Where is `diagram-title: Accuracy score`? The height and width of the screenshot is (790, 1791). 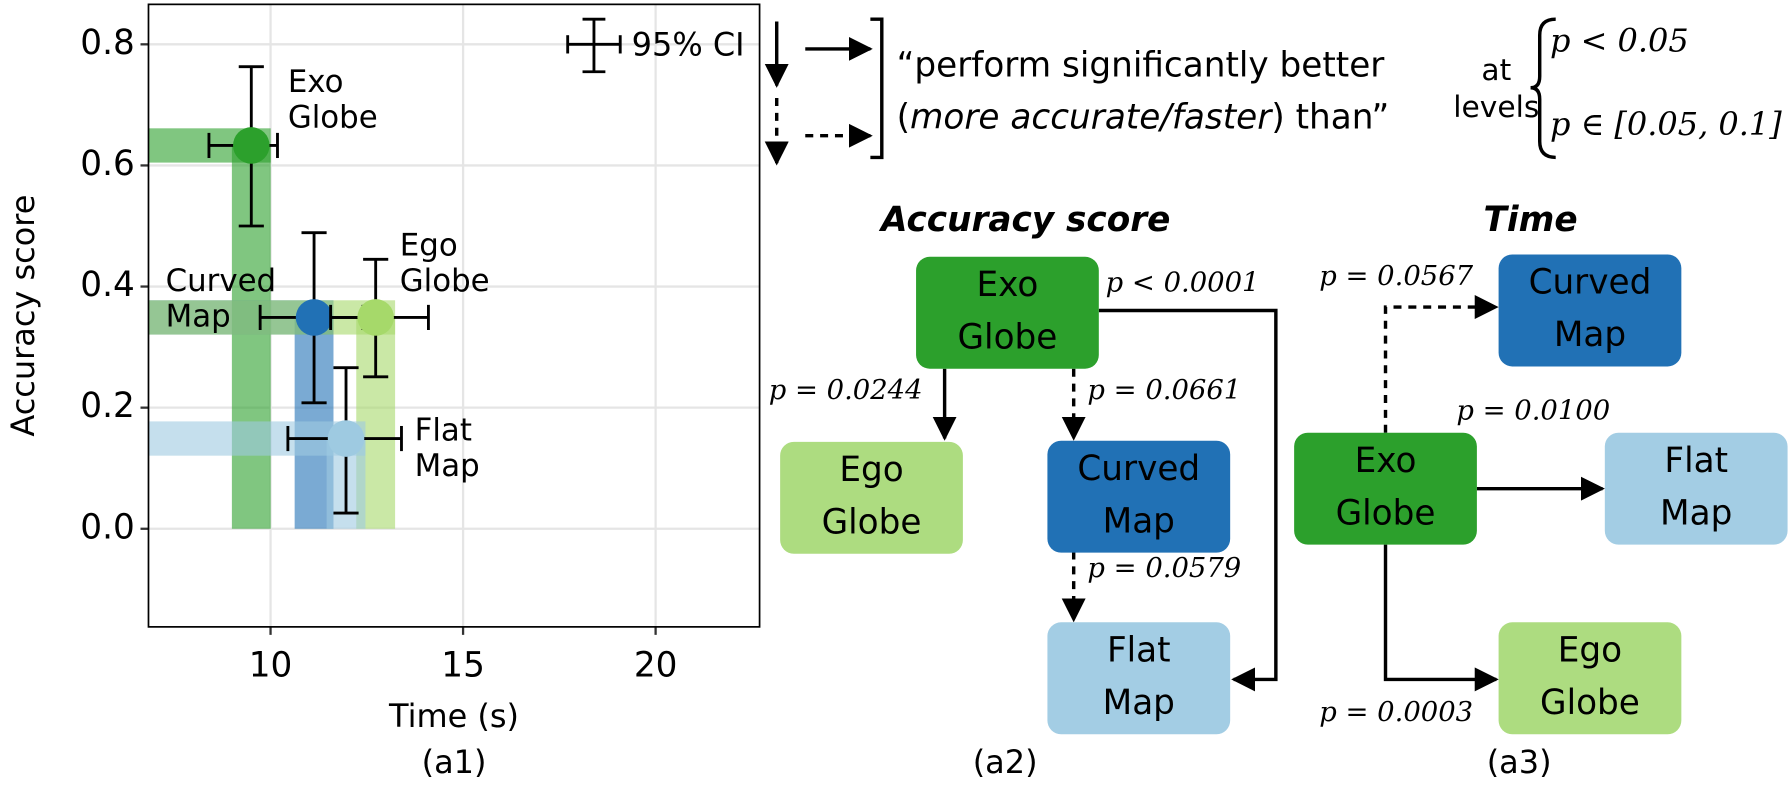
diagram-title: Accuracy score is located at coordinates (1024, 220).